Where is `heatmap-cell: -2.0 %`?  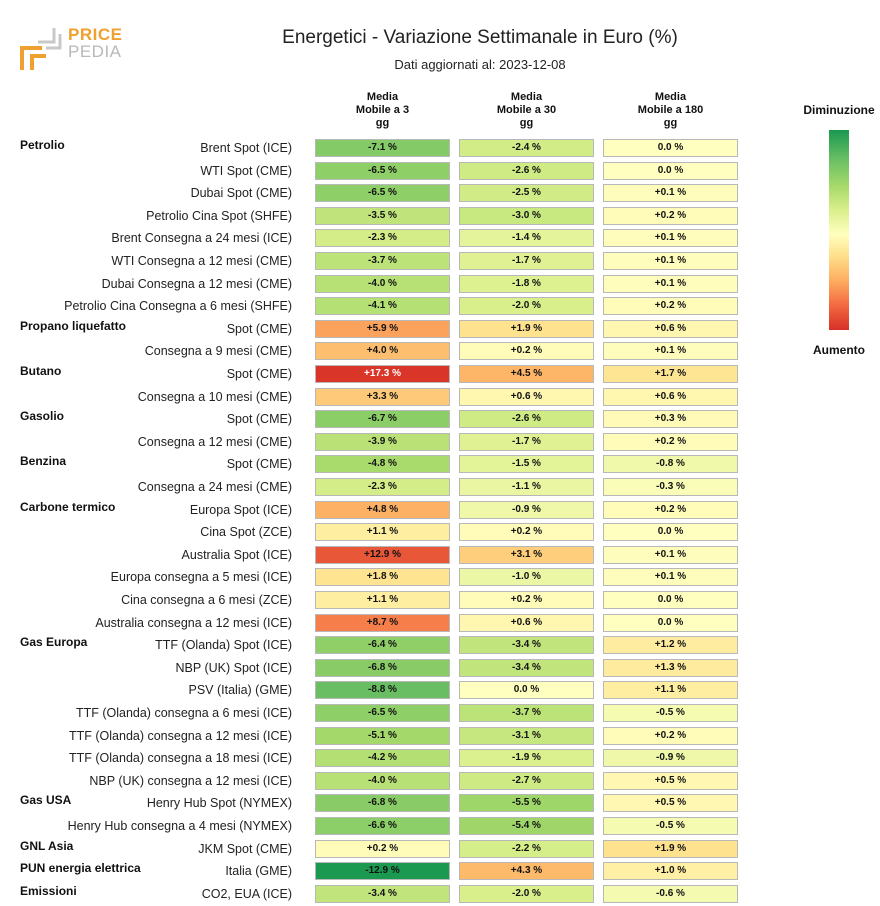
heatmap-cell: -2.0 % is located at coordinates (526, 893).